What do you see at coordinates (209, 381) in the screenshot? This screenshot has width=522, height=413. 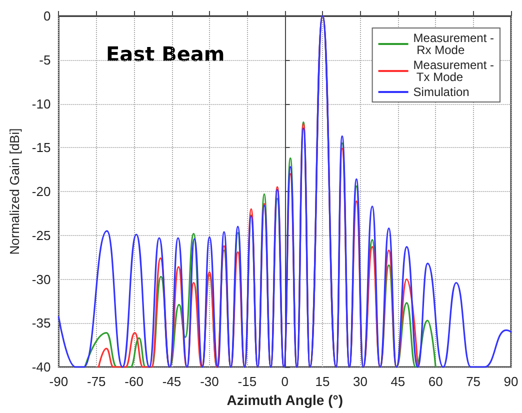 I see `x-tick-label: -30` at bounding box center [209, 381].